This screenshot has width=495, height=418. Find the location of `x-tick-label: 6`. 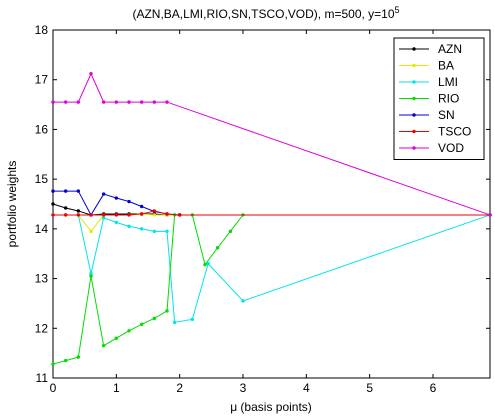

x-tick-label: 6 is located at coordinates (433, 388).